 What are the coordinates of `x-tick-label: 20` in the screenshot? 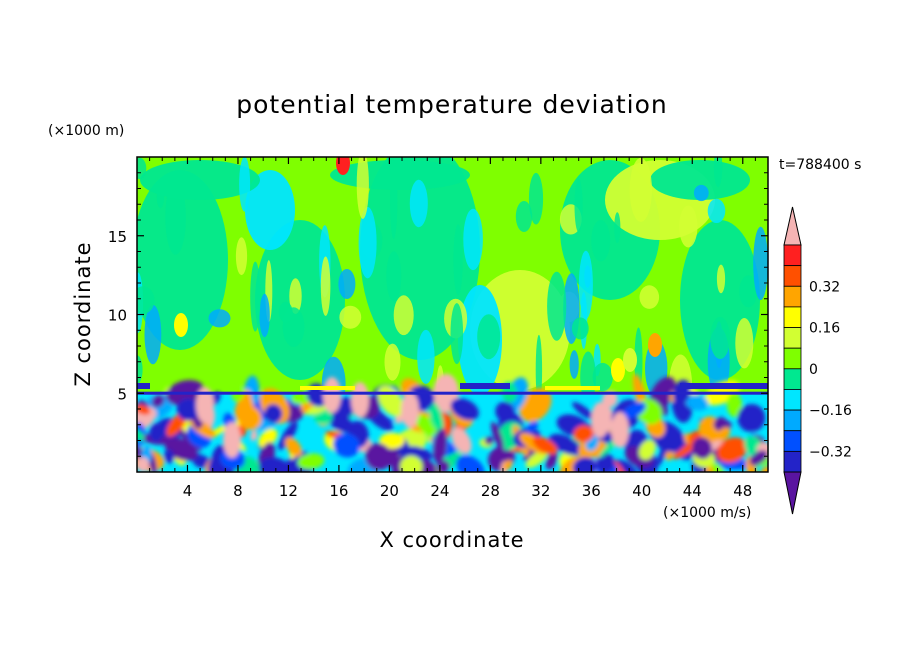 It's located at (389, 491).